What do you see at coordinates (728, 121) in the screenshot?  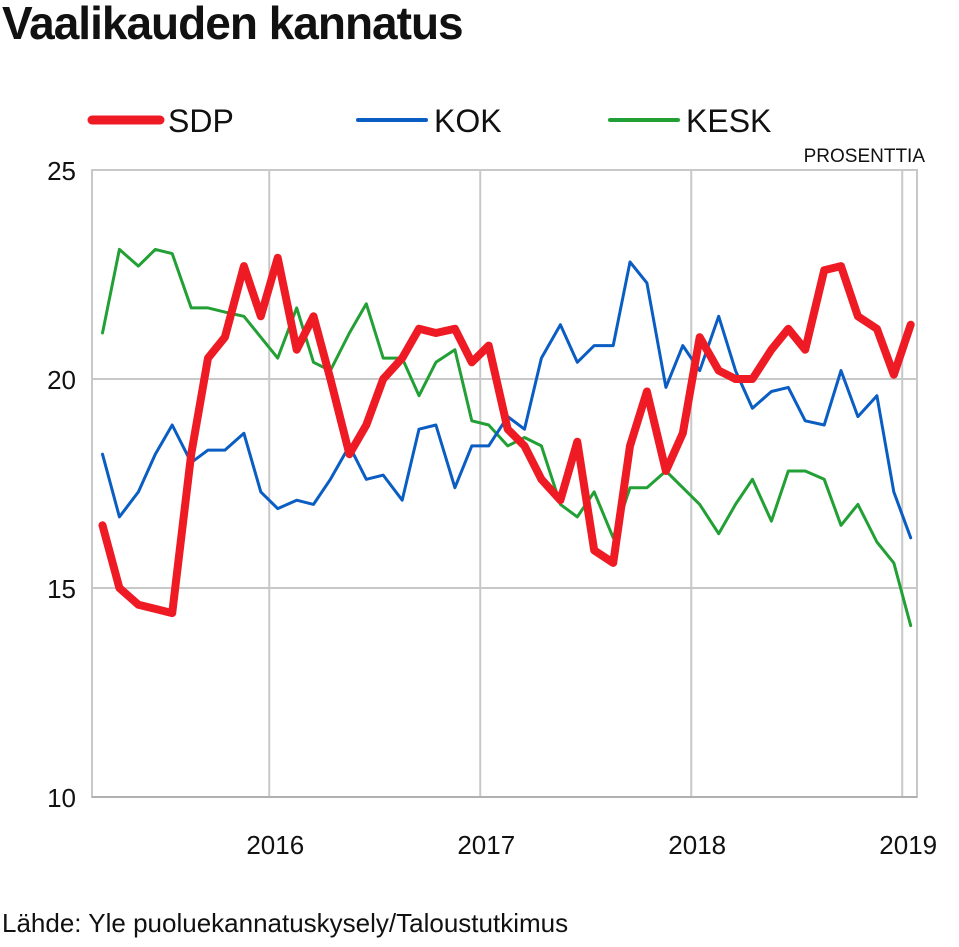 I see `legend-label-kesk: KESK` at bounding box center [728, 121].